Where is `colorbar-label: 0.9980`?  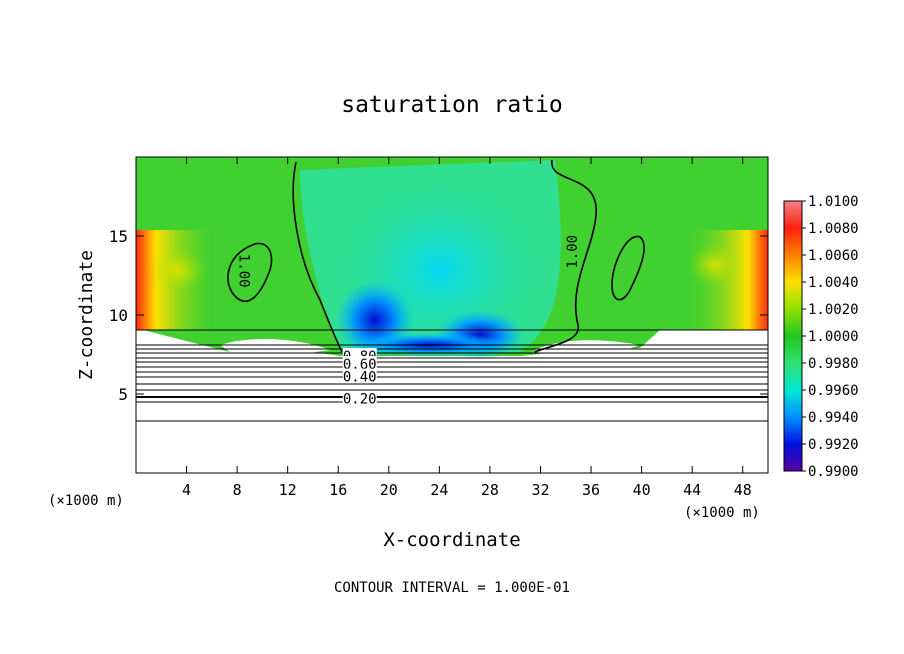 colorbar-label: 0.9980 is located at coordinates (833, 364).